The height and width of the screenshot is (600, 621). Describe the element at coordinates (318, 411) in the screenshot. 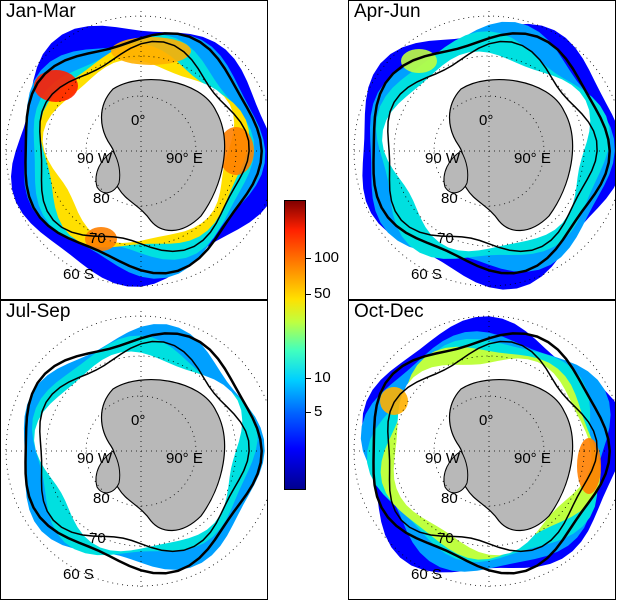

I see `colorbar-label-5: 5` at that location.